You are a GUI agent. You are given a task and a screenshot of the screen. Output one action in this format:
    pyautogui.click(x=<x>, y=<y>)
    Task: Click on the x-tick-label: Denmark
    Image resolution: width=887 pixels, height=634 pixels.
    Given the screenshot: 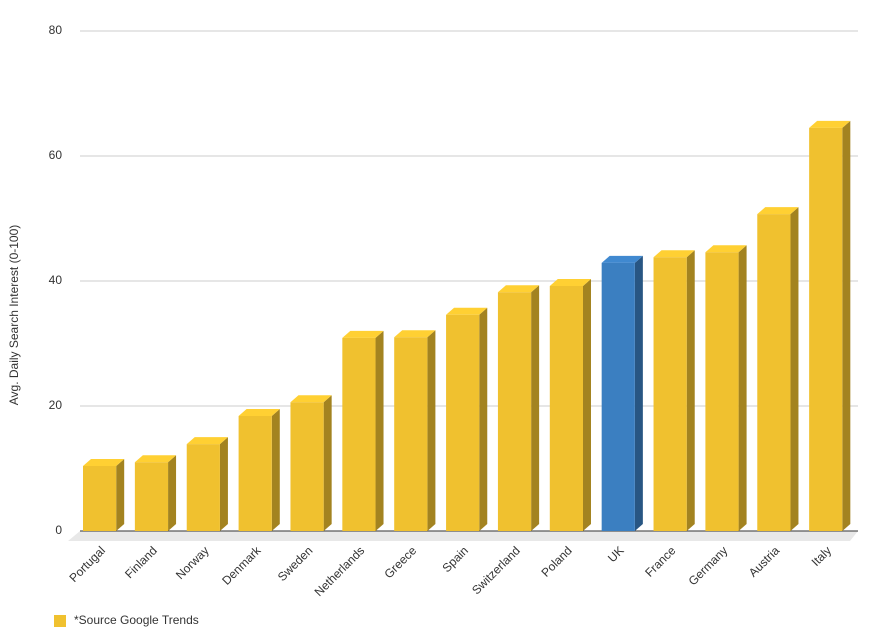 What is the action you would take?
    pyautogui.click(x=241, y=565)
    